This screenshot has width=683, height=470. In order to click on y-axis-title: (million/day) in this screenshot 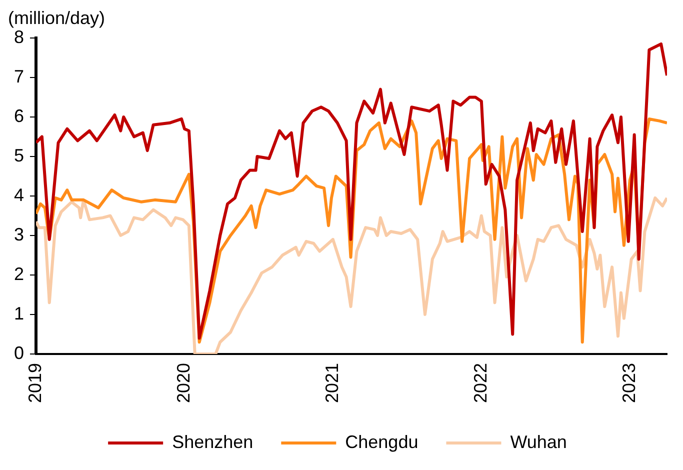, I will do `click(57, 18)`.